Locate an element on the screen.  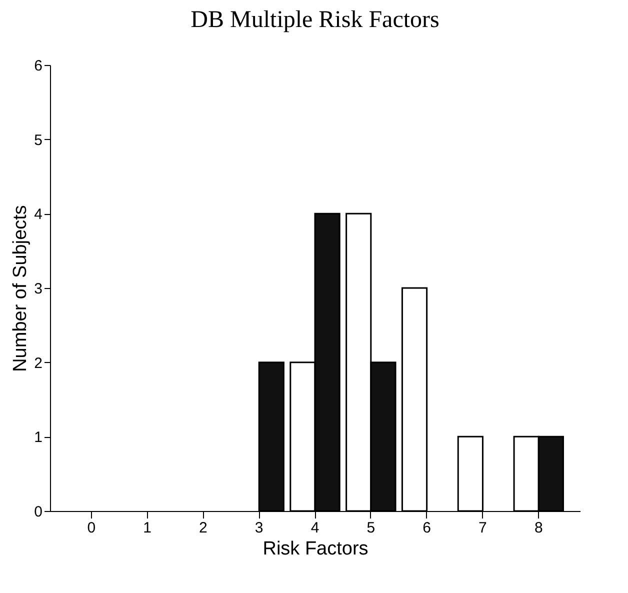
y-tick-label: 0 is located at coordinates (38, 512).